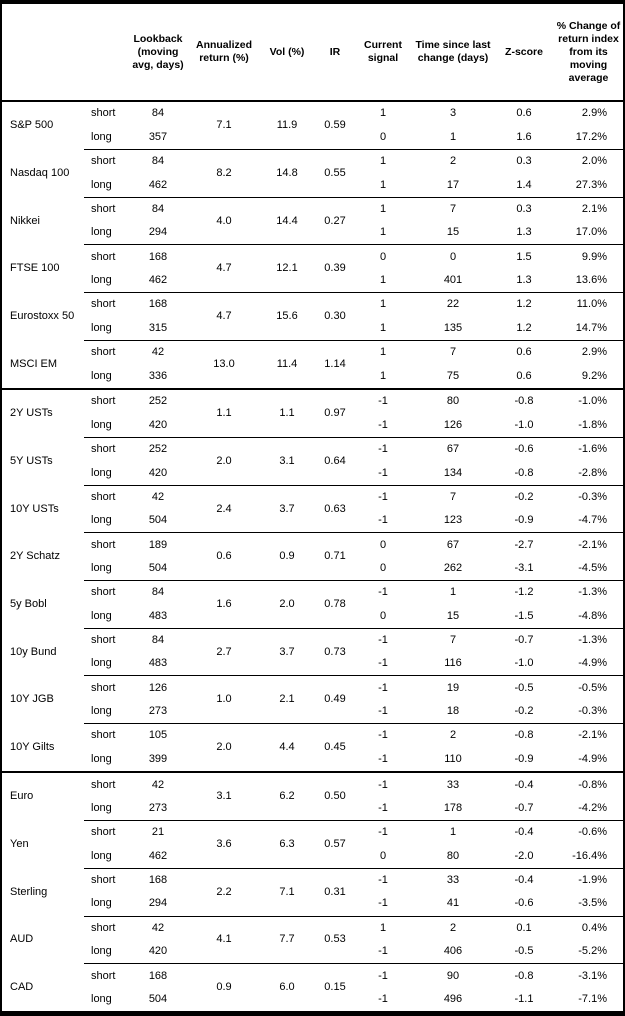  What do you see at coordinates (335, 316) in the screenshot?
I see `ir-value: 0.30` at bounding box center [335, 316].